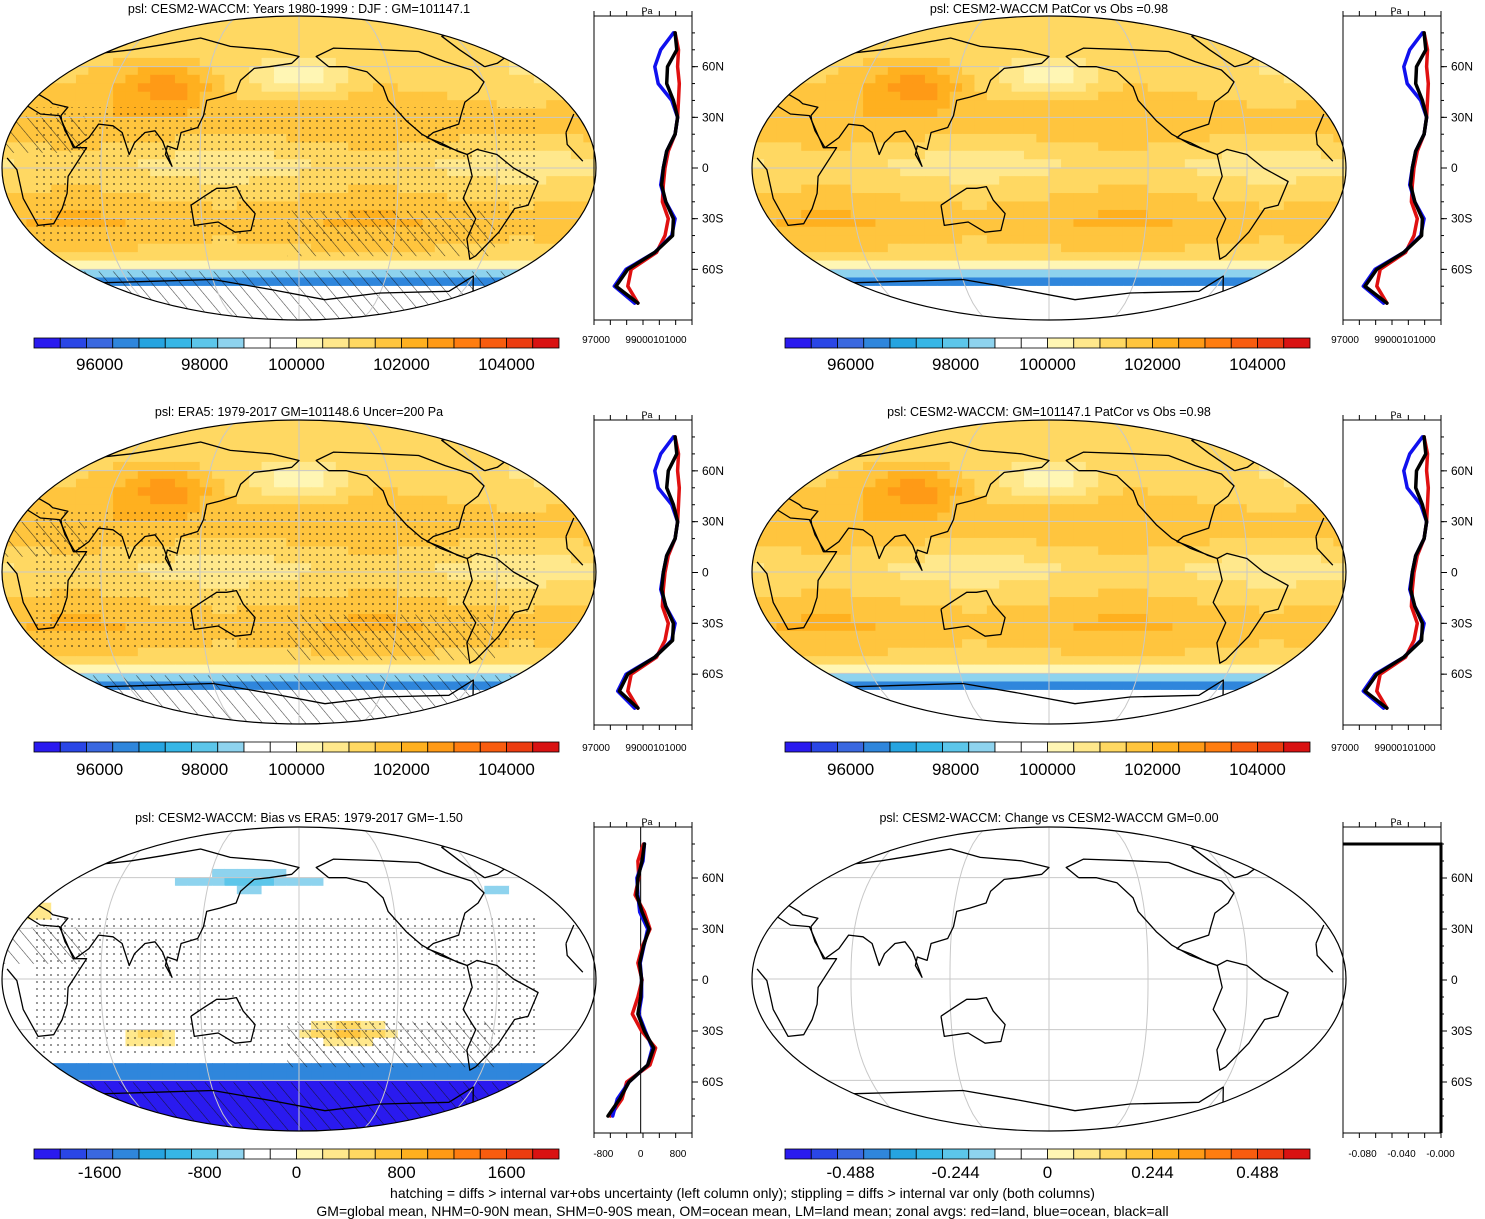 This screenshot has width=1485, height=1219. I want to click on x-tick-label: -800, so click(603, 1154).